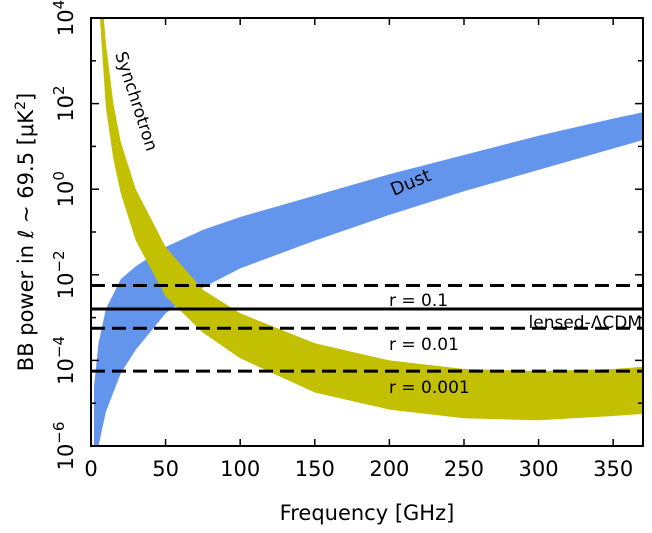 The width and height of the screenshot is (652, 533). What do you see at coordinates (25, 232) in the screenshot?
I see `y-axis-label: BB power in ℓ ∼ 69.5 [μK2]` at bounding box center [25, 232].